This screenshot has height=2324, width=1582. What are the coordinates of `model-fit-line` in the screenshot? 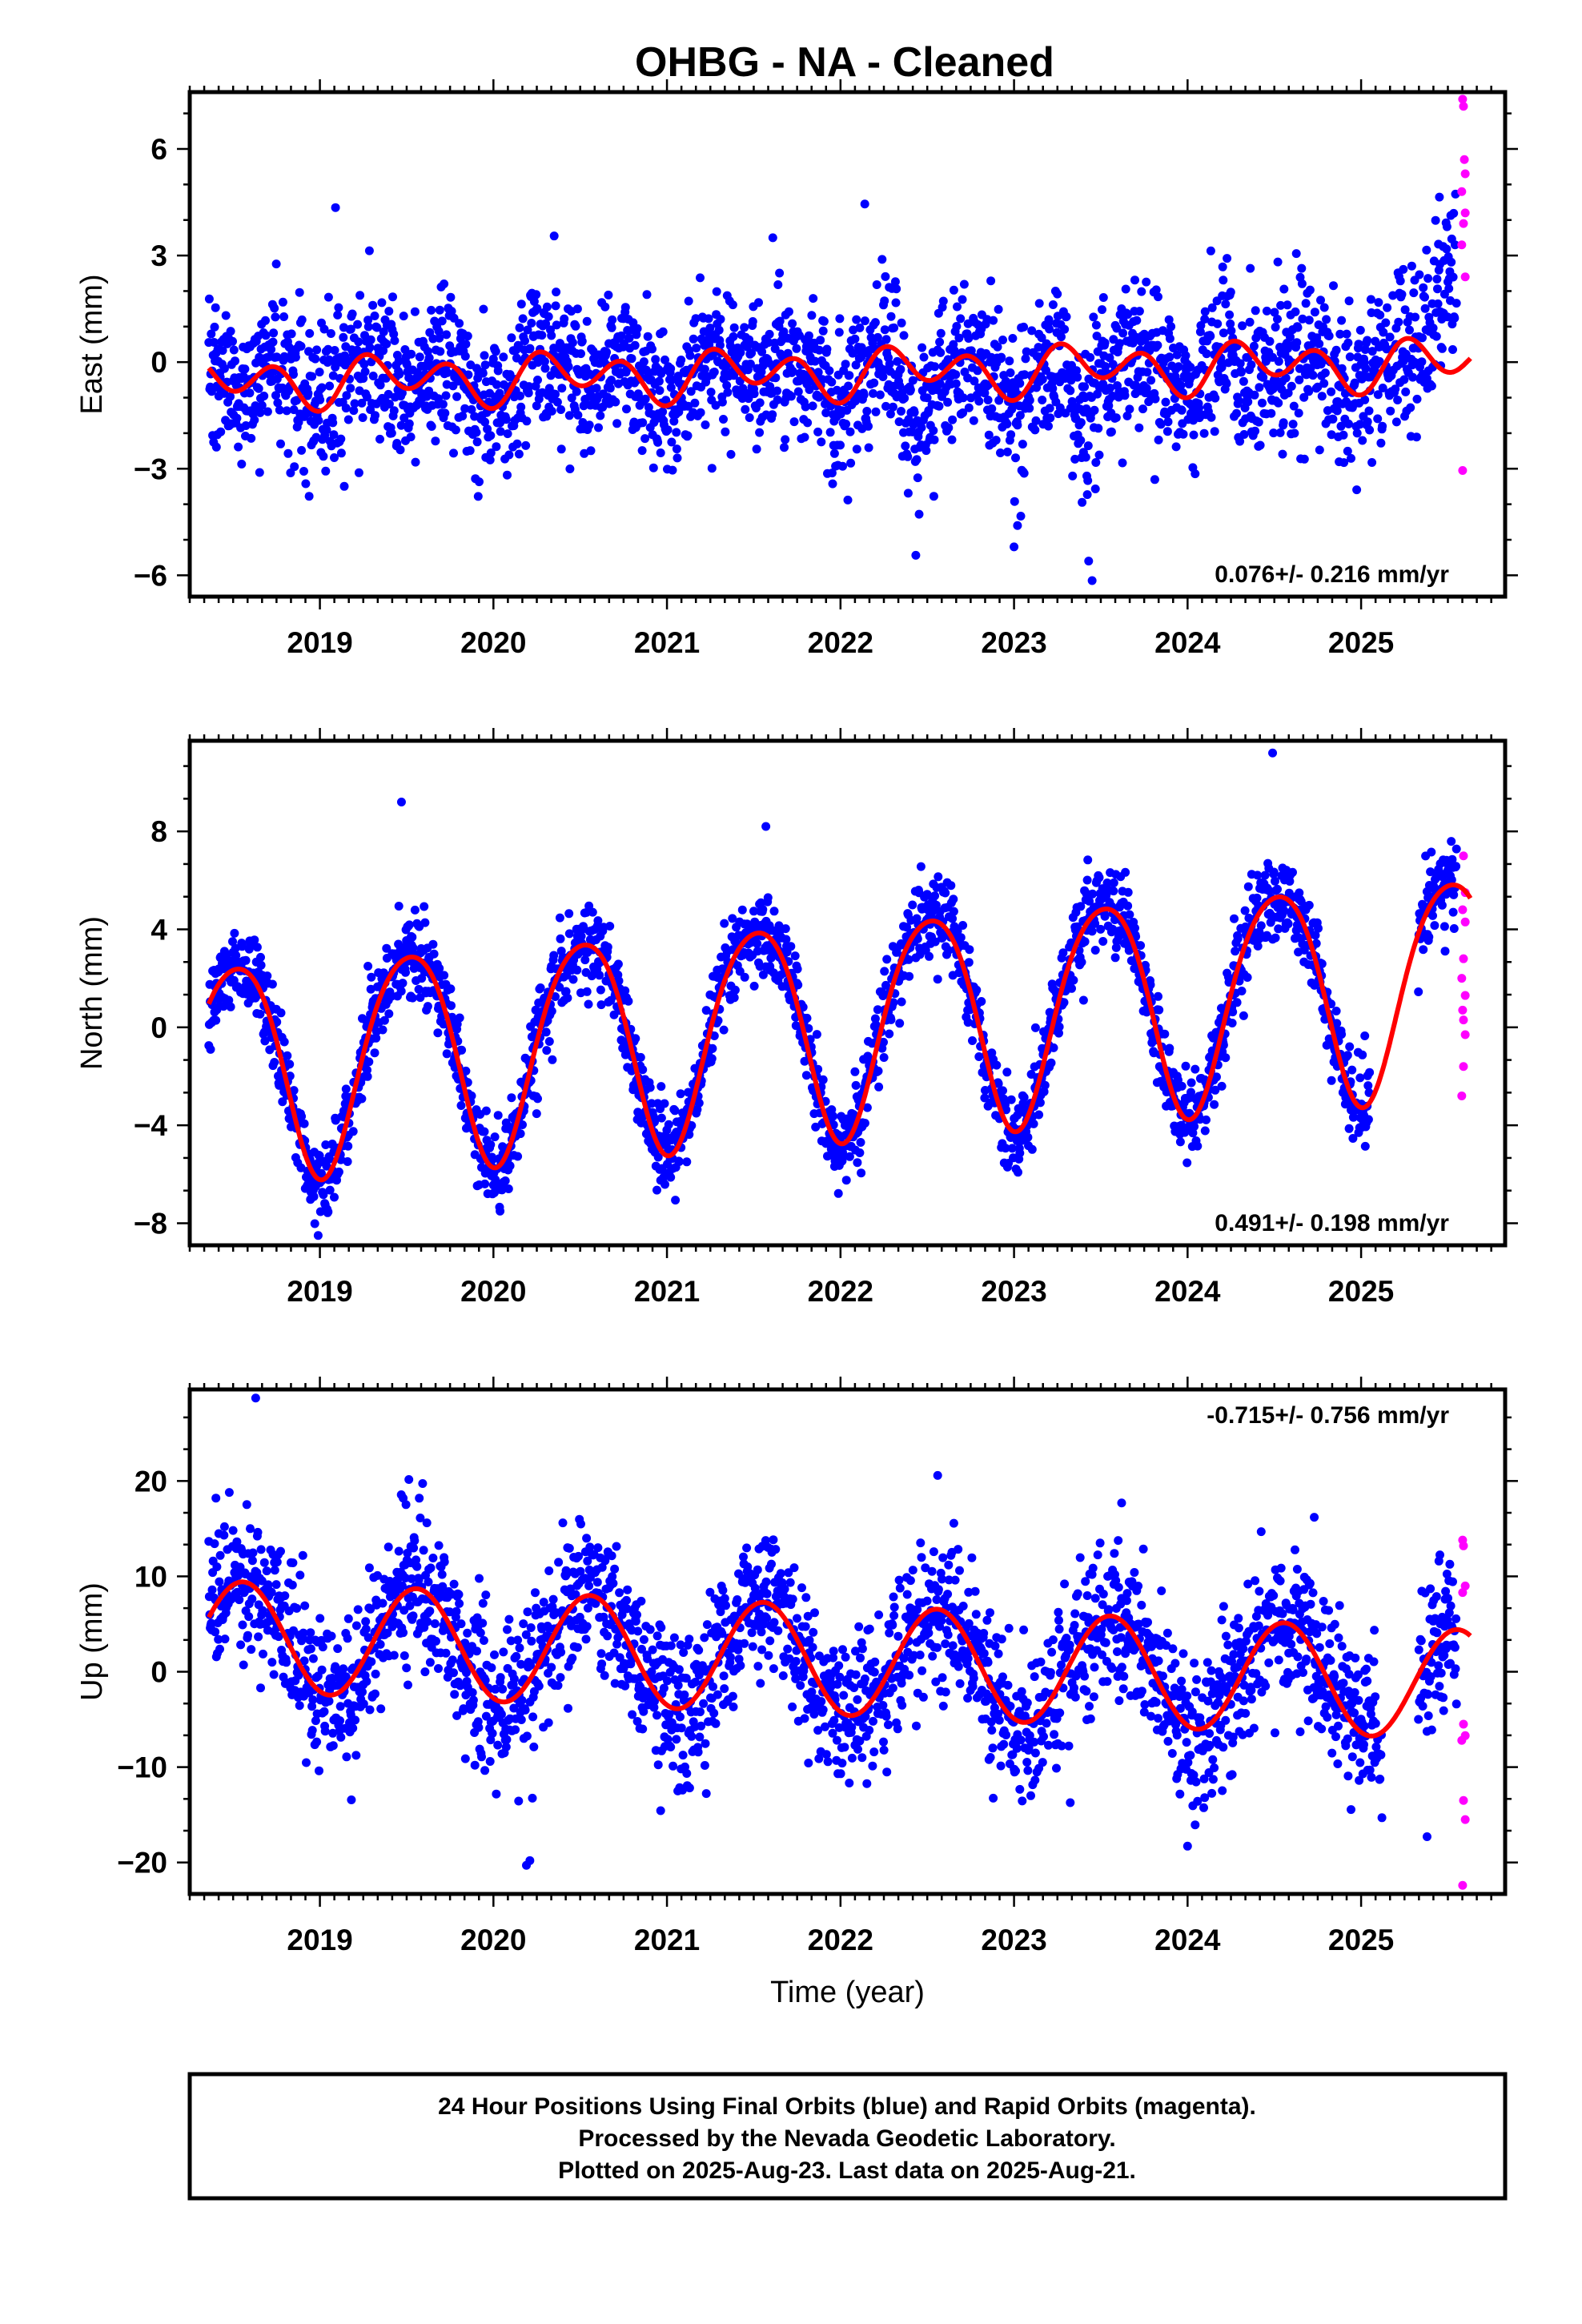 It's located at (840, 375).